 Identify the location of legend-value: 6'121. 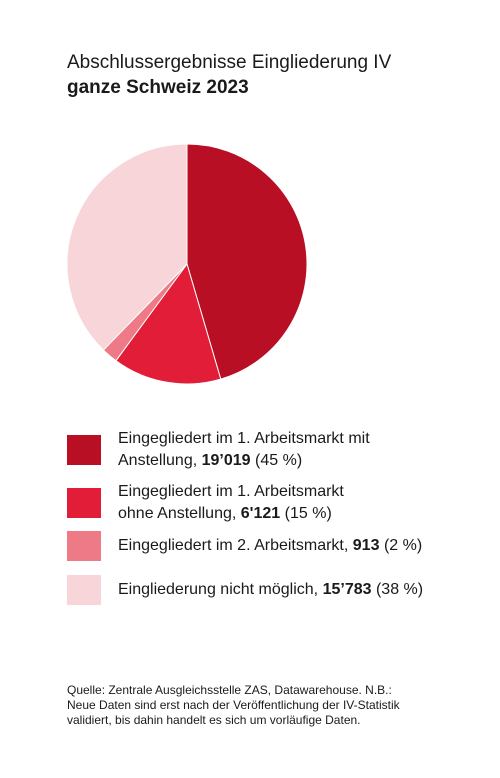
(260, 513).